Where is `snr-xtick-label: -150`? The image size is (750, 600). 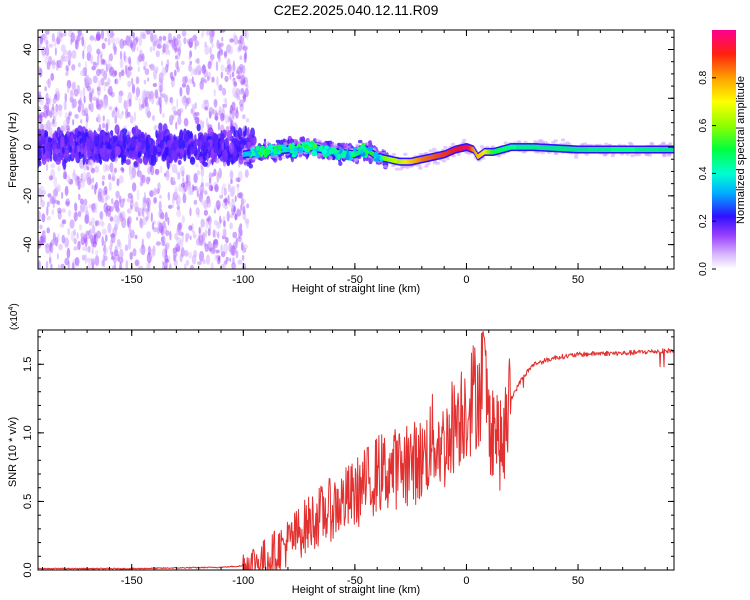
snr-xtick-label: -150 is located at coordinates (132, 581).